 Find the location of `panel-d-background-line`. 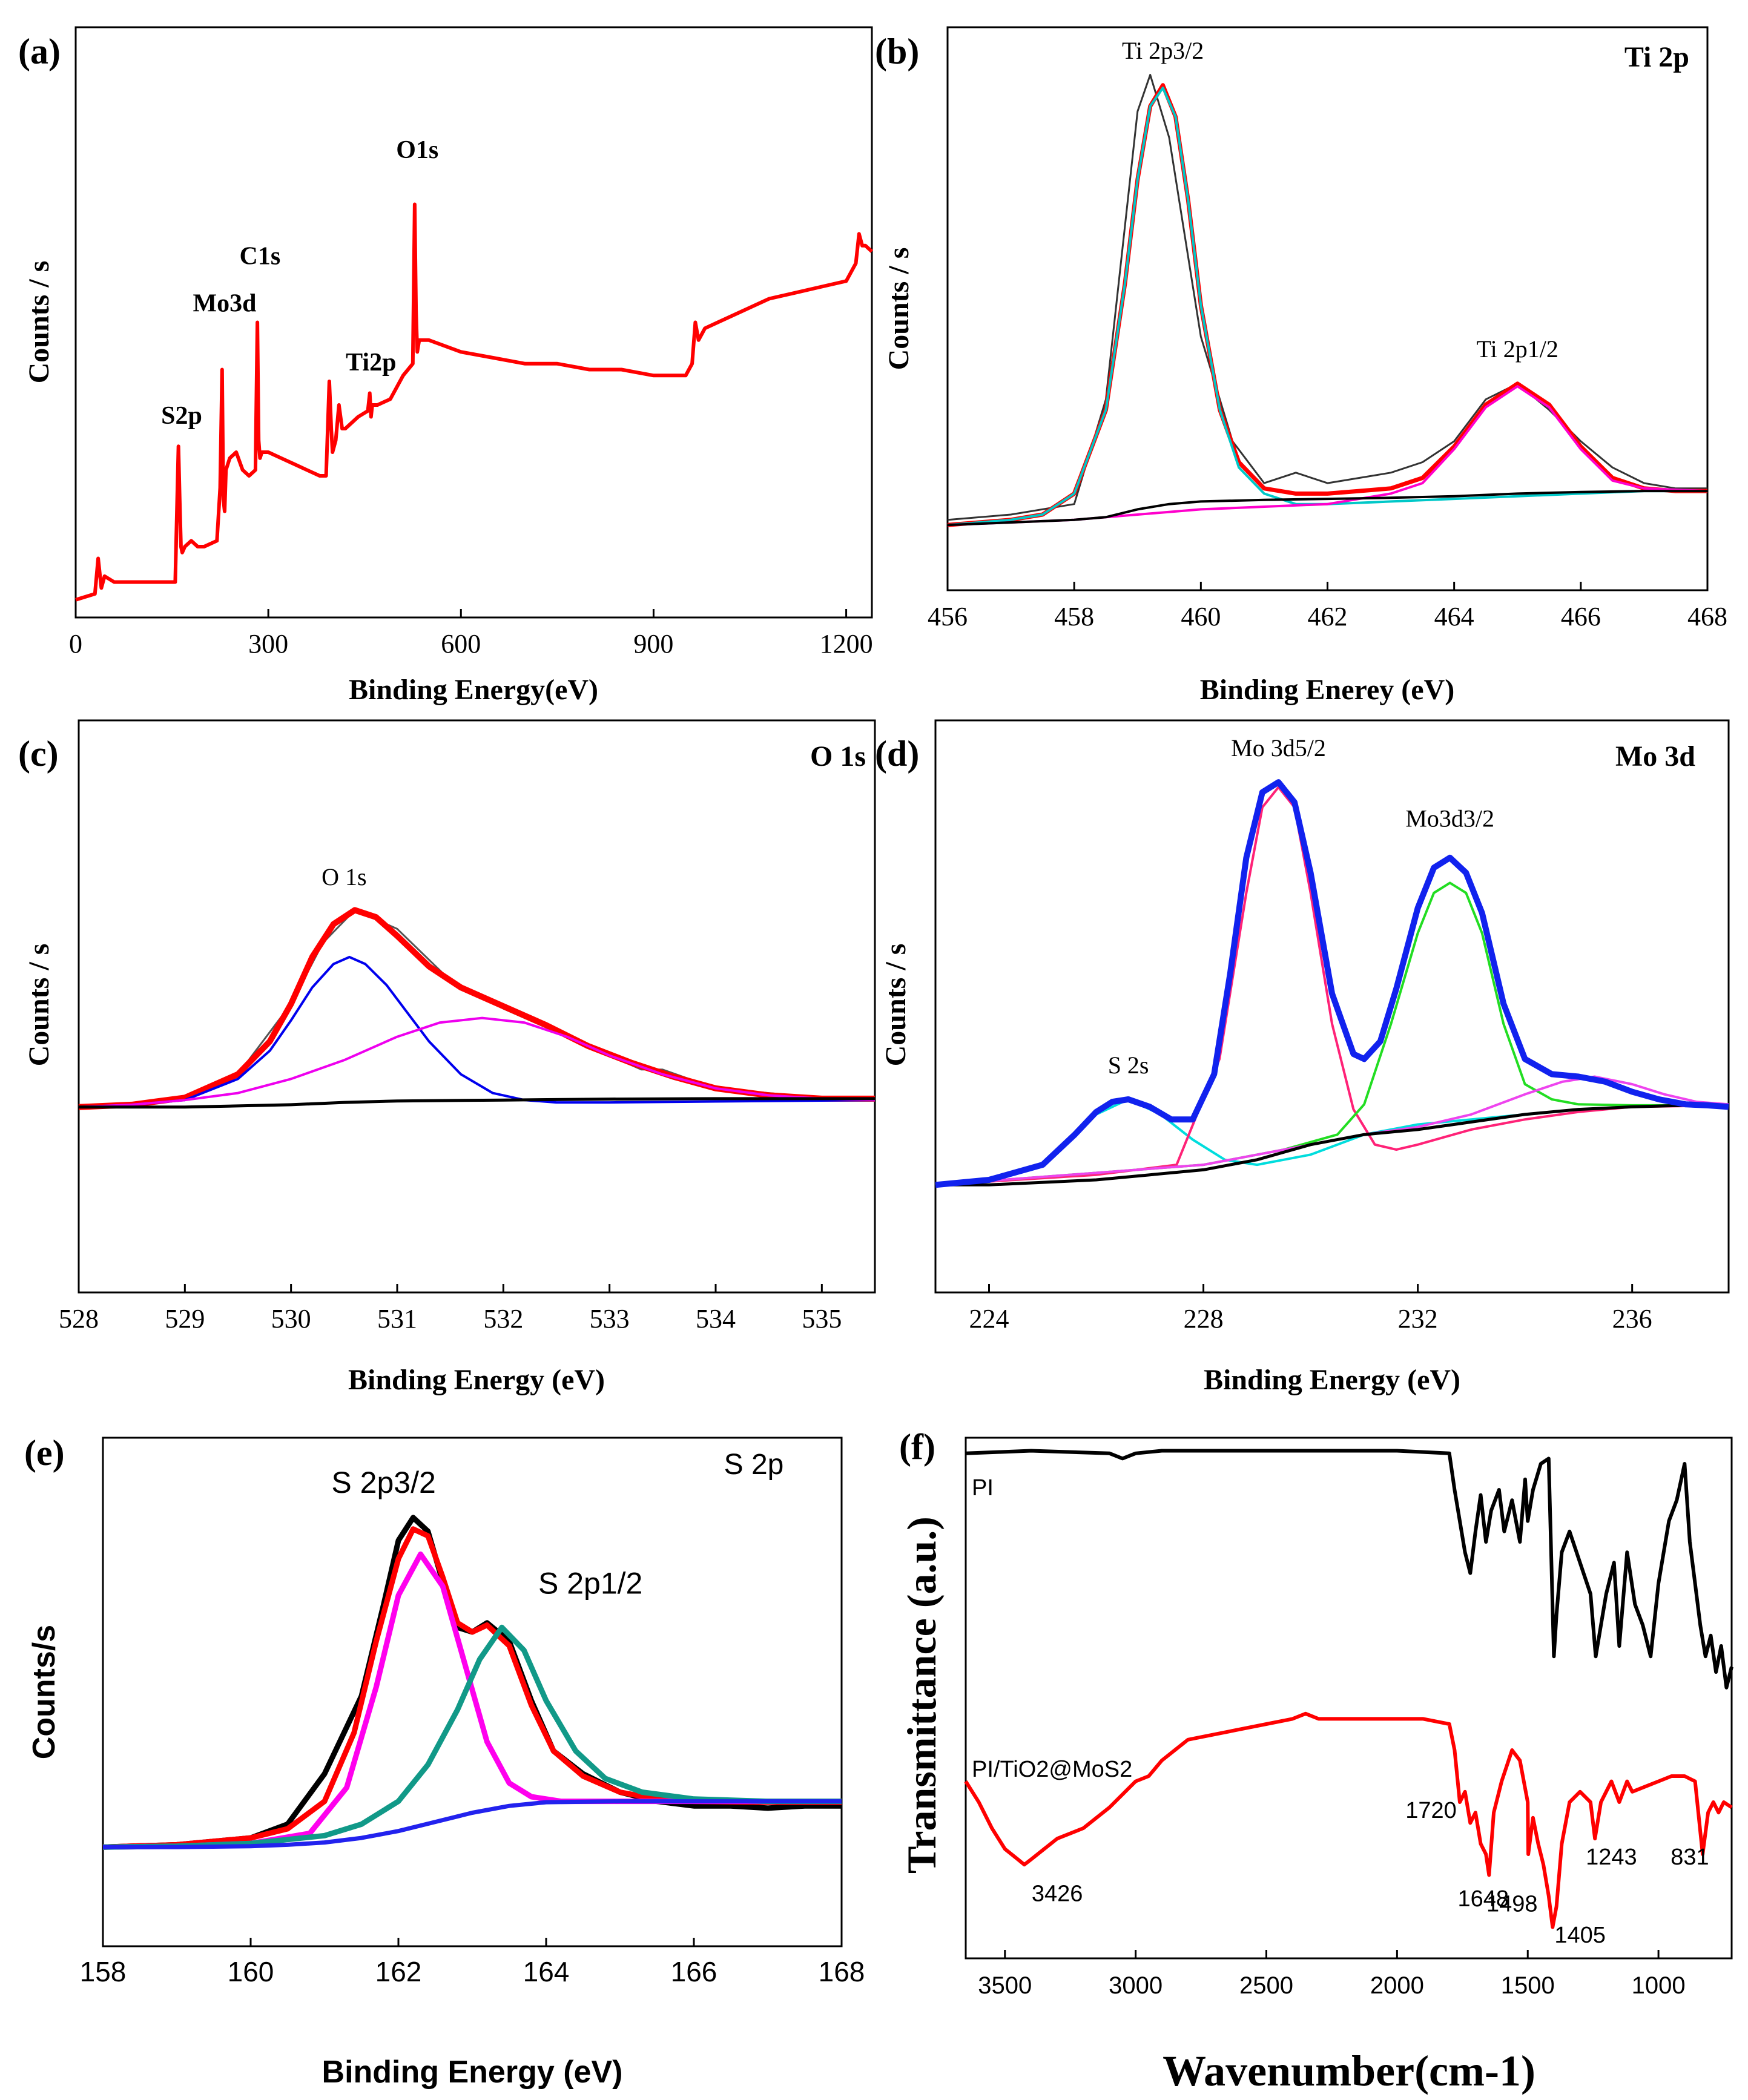

panel-d-background-line is located at coordinates (1332, 1145).